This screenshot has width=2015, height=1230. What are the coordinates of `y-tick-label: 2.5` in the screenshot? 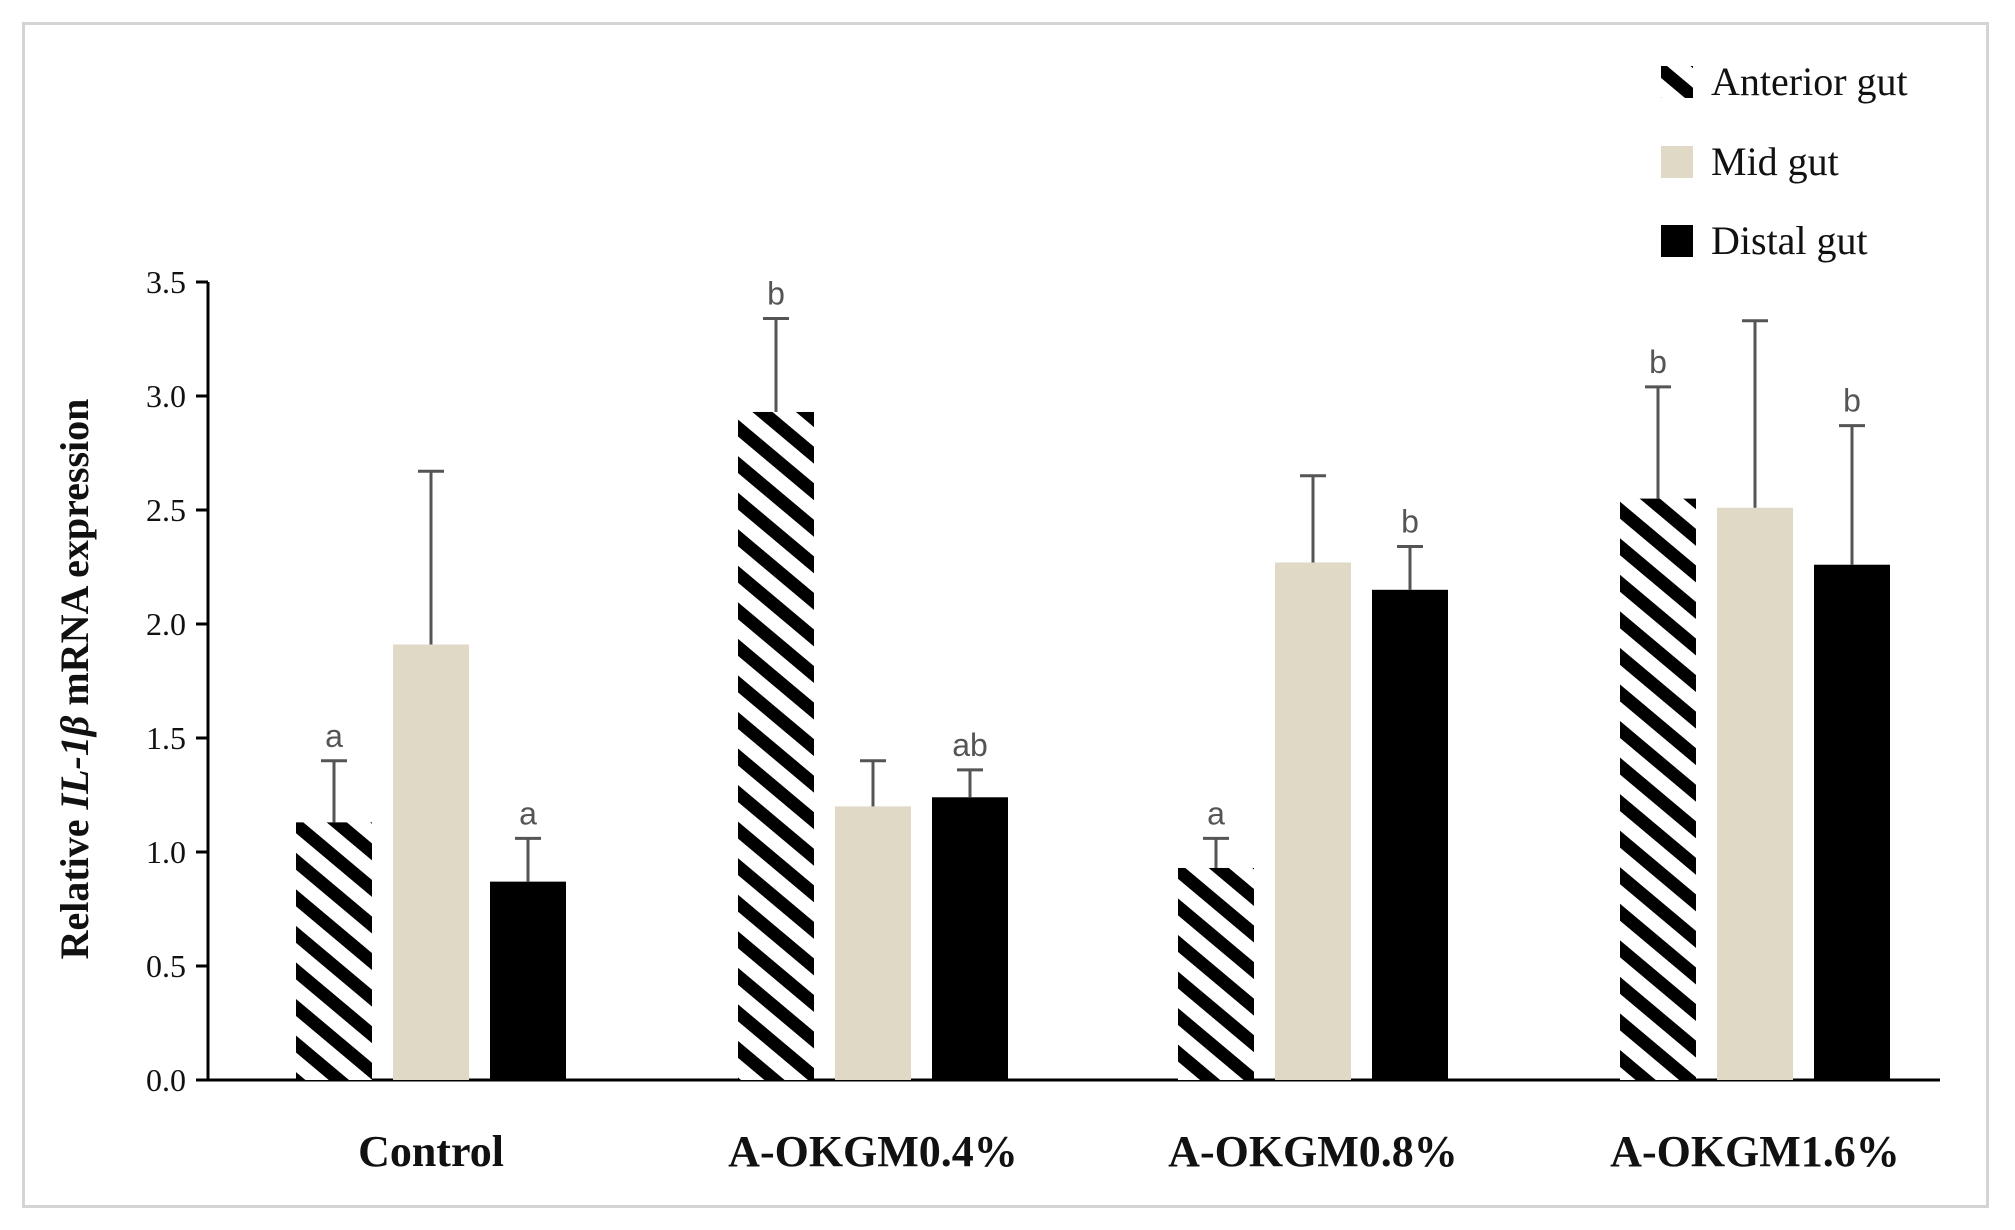 It's located at (166, 510).